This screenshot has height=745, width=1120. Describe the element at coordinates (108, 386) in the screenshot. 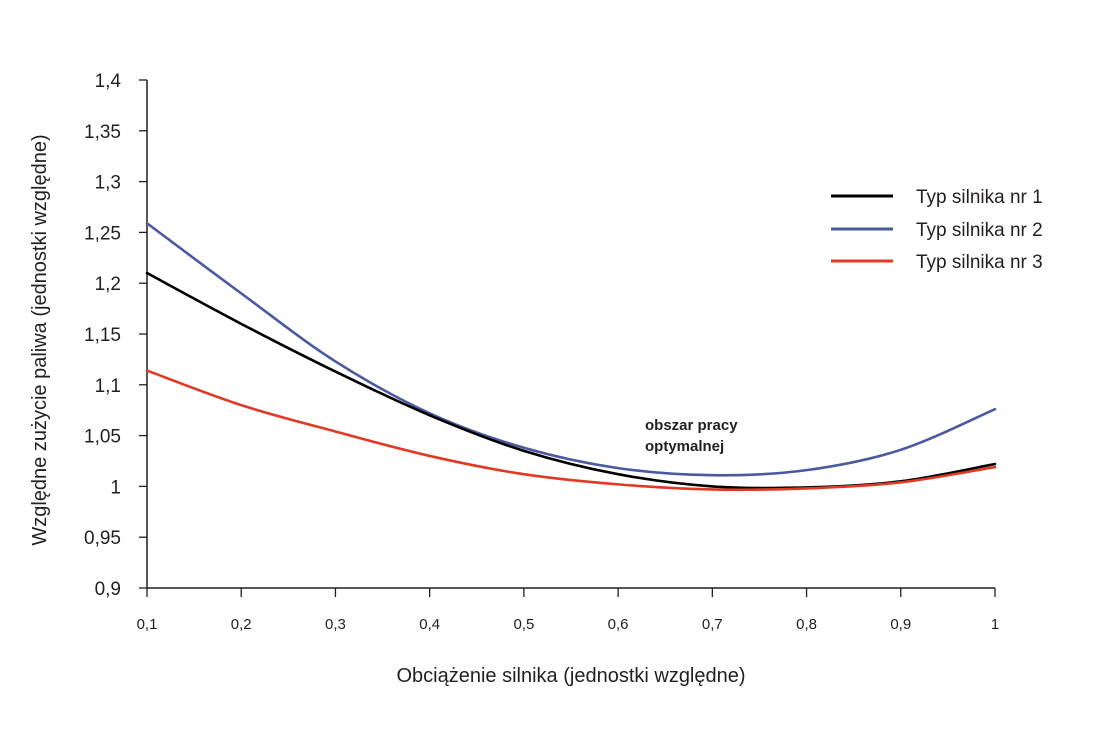

I see `y-tick-label: 1,1` at that location.